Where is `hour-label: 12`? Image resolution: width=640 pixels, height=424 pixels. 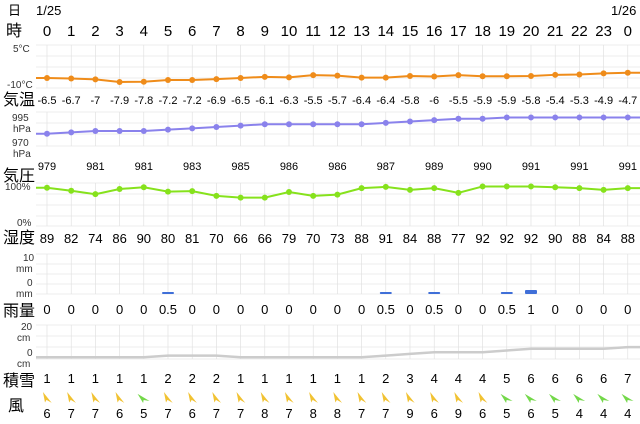 hour-label: 12 is located at coordinates (337, 31).